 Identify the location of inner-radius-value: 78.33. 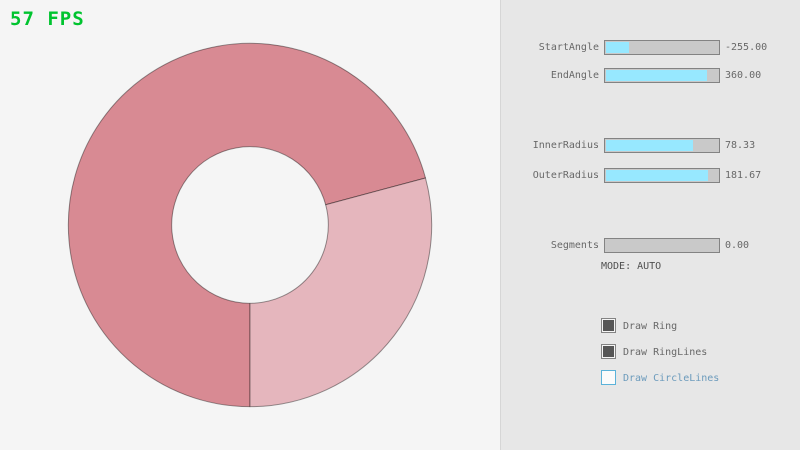
(740, 145).